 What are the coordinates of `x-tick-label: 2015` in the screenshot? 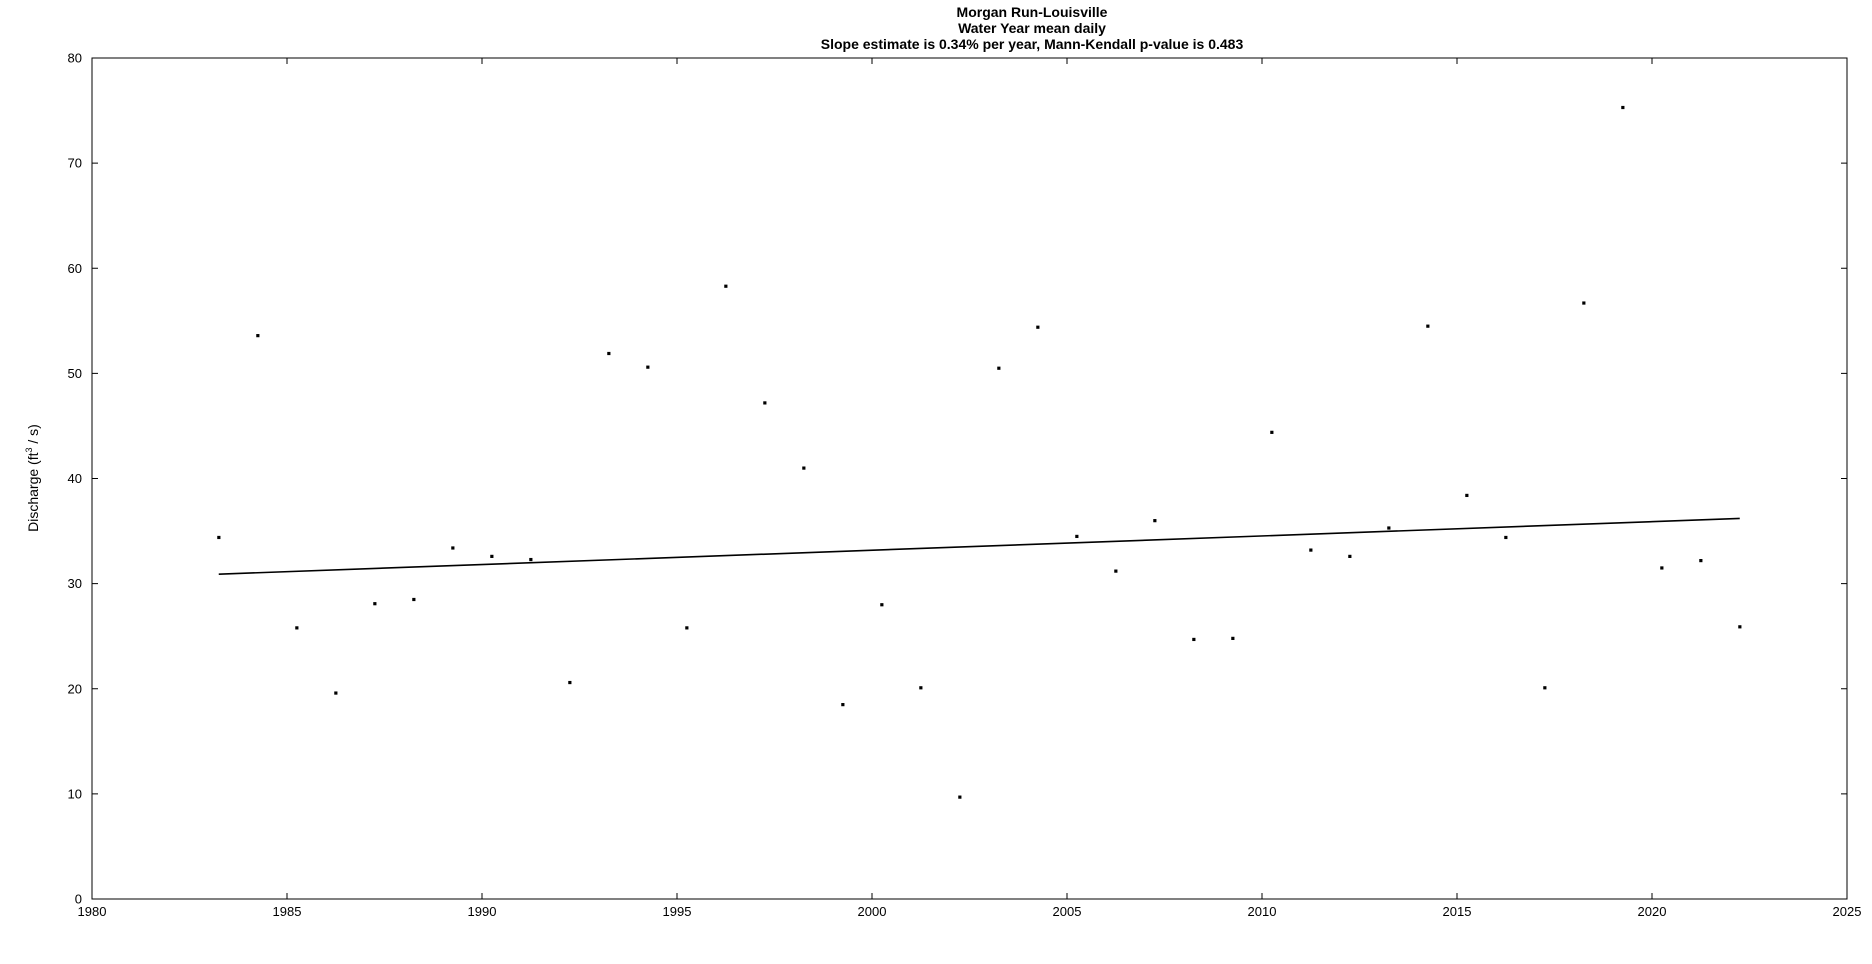 It's located at (1457, 911).